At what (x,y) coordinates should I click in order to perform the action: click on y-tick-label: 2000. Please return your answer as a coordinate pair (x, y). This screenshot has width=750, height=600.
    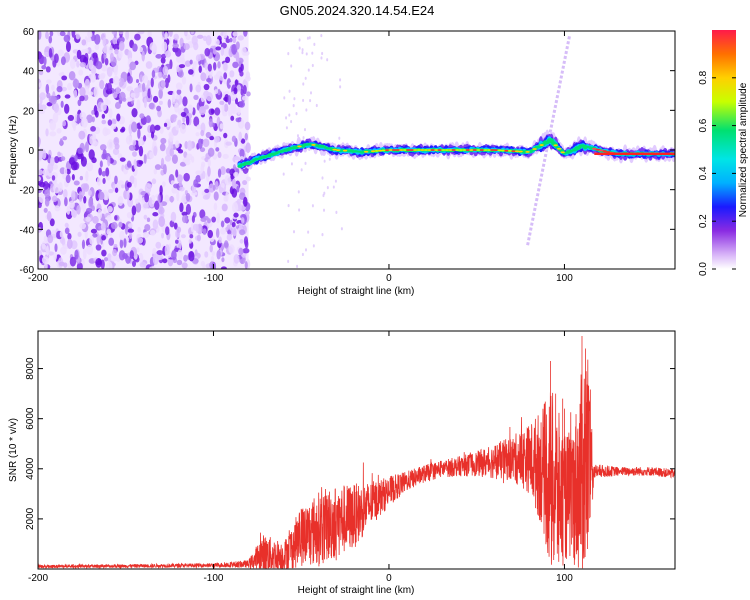
    Looking at the image, I should click on (30, 518).